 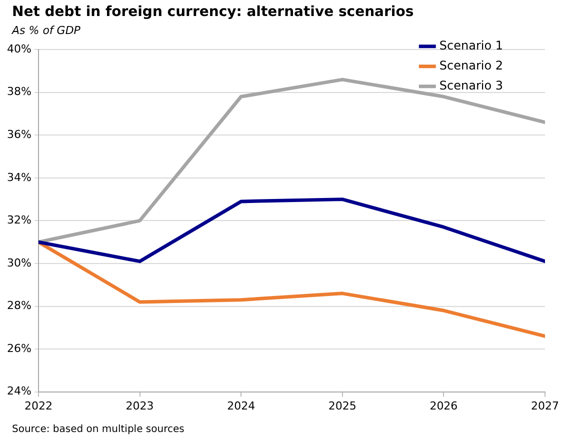 What do you see at coordinates (19, 135) in the screenshot?
I see `y-tick-label: 36%` at bounding box center [19, 135].